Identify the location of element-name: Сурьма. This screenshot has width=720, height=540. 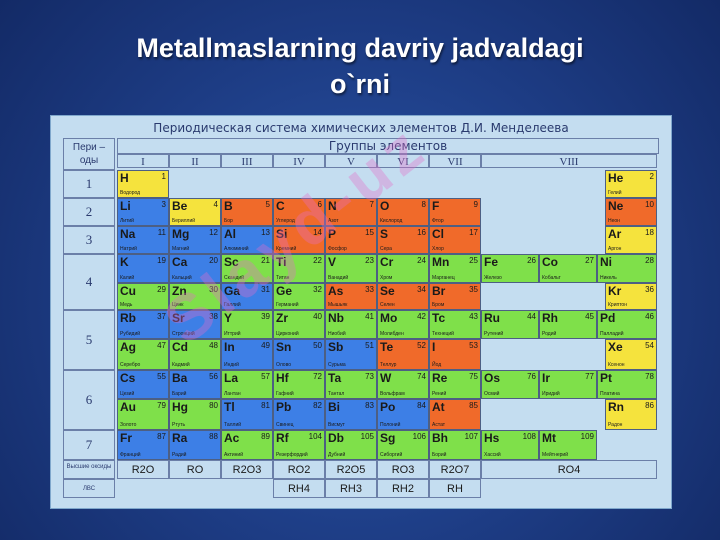
(337, 365).